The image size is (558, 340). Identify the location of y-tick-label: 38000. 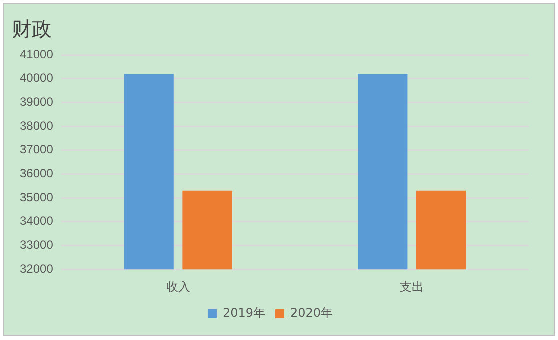
(37, 125).